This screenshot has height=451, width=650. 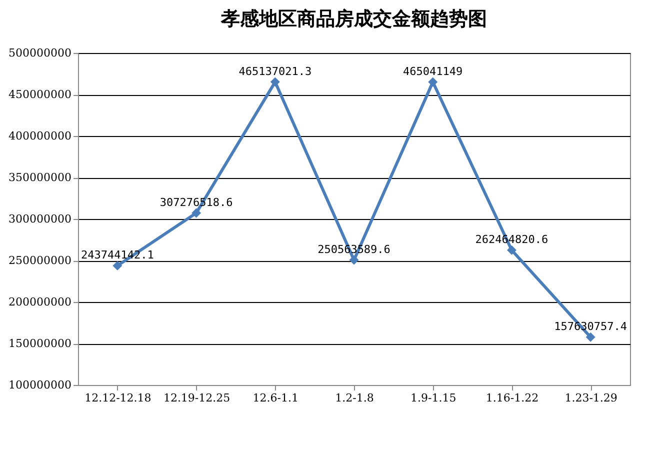 What do you see at coordinates (40, 136) in the screenshot?
I see `y-tick-label: 400000000` at bounding box center [40, 136].